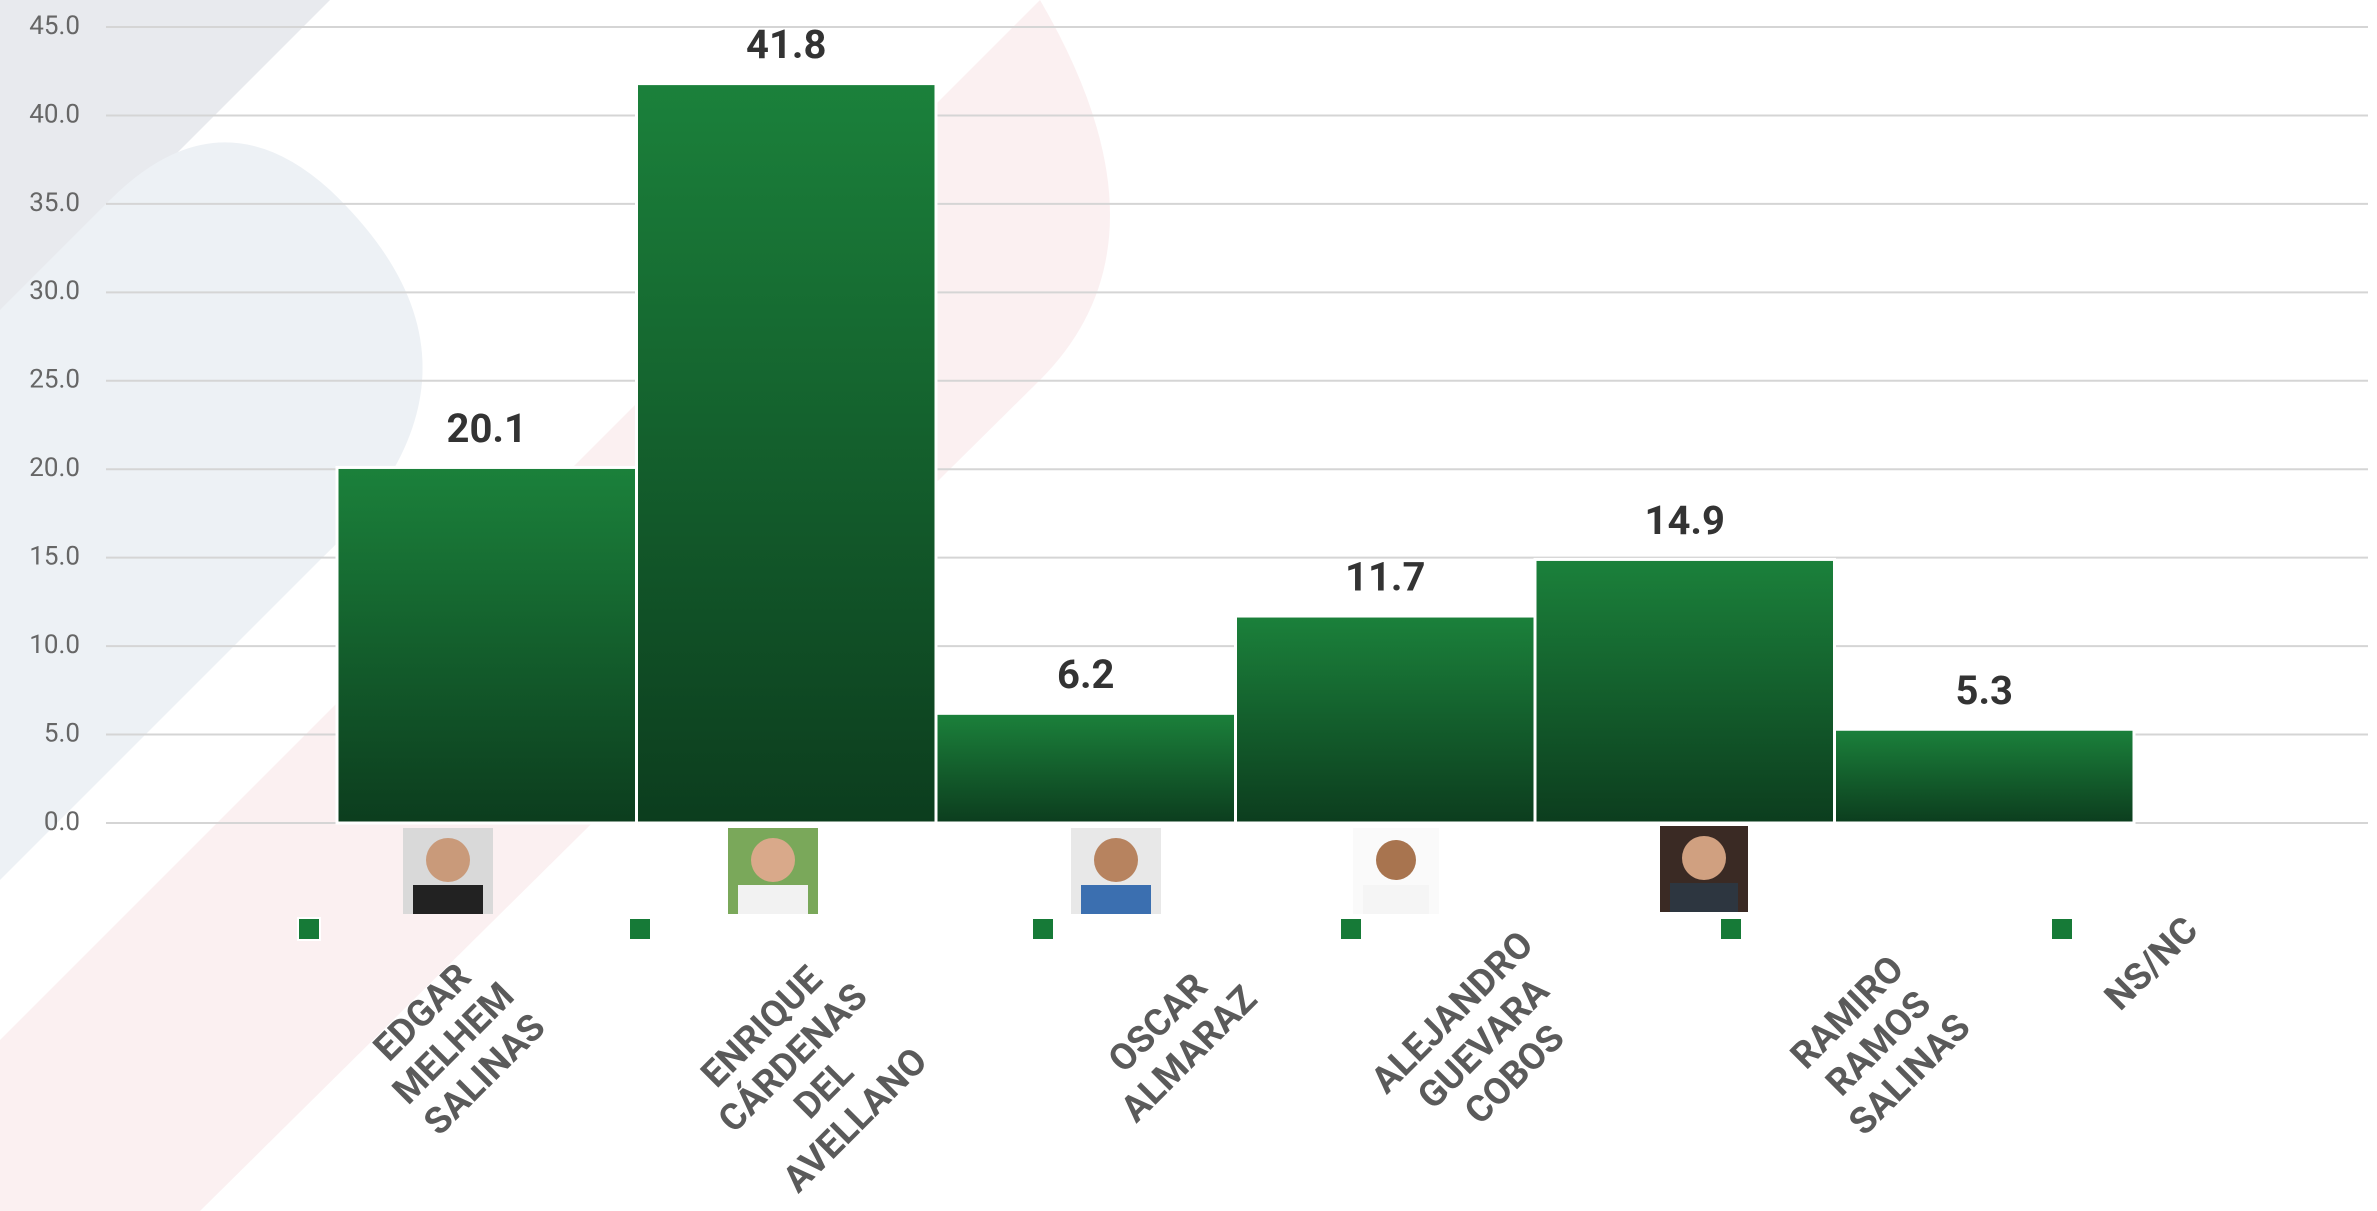 The height and width of the screenshot is (1211, 2377). I want to click on y-tick-label: 15.0, so click(54, 557).